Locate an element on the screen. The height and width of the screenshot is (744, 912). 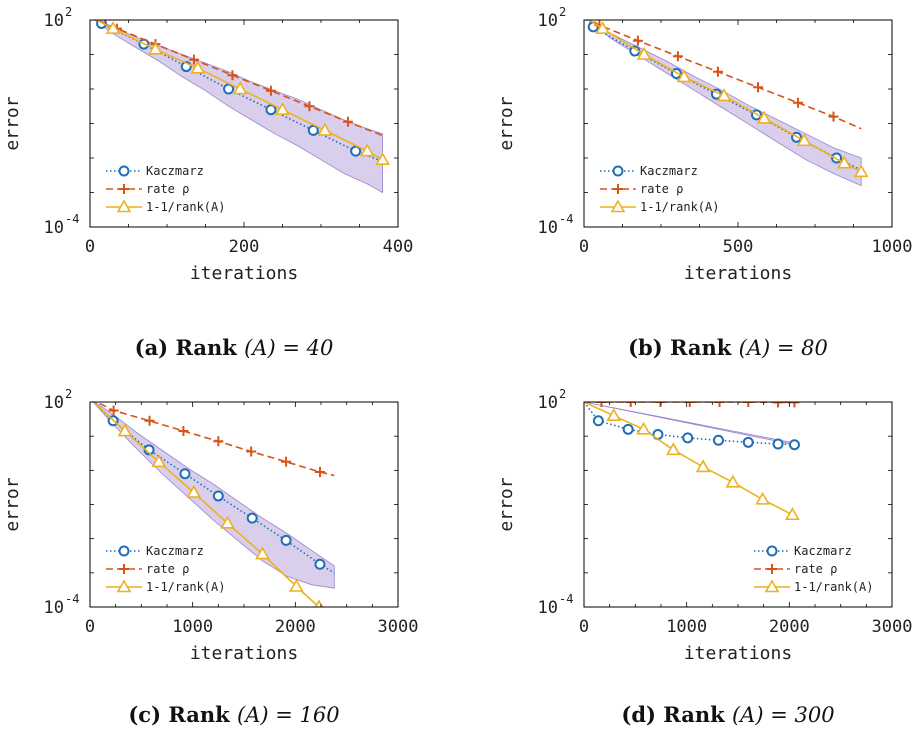
panel-caption: (c) Rank (A) = 160 is located at coordinates (233, 714).